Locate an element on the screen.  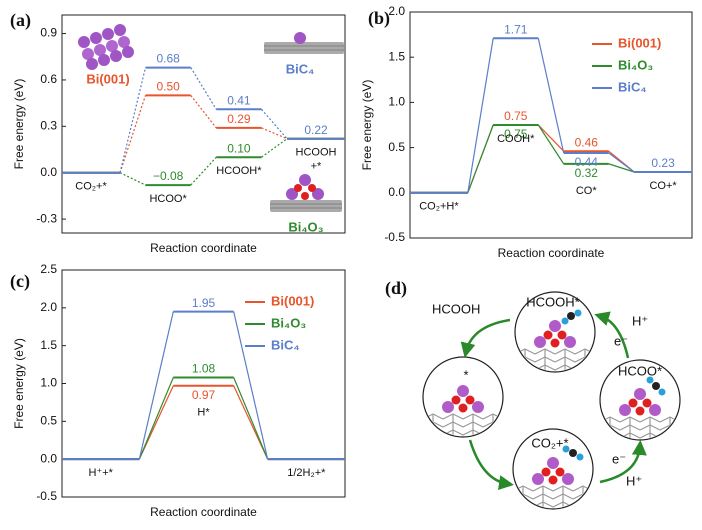
structure-bi001 is located at coordinates (106, 47).